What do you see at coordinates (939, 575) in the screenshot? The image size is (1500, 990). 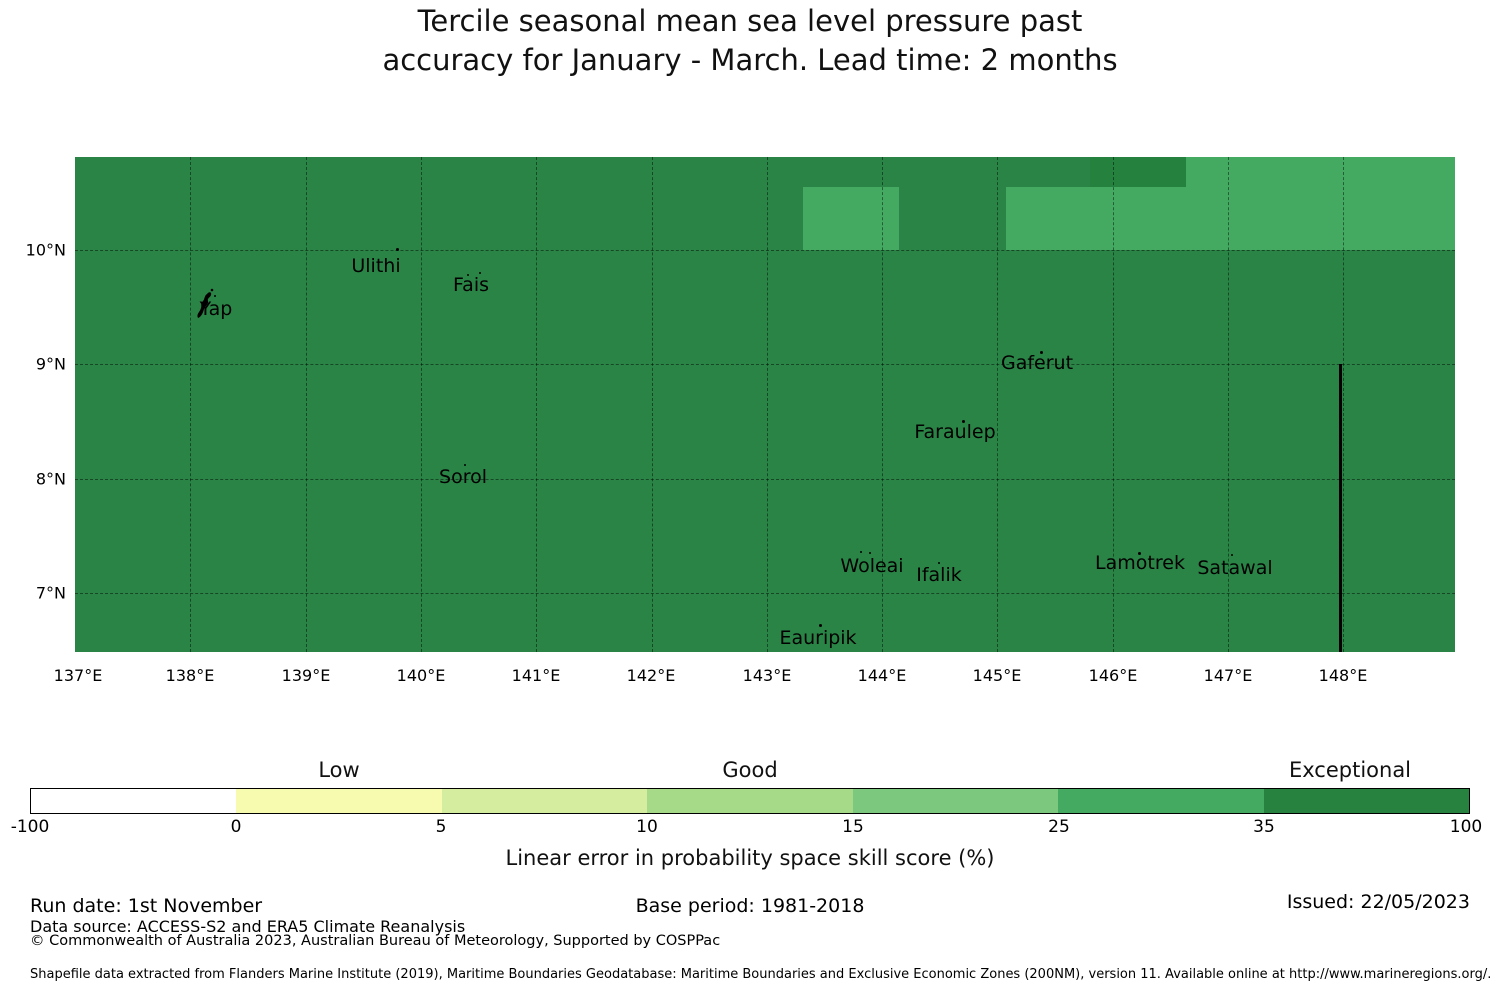 I see `island-label-ifalik: Ifalik` at bounding box center [939, 575].